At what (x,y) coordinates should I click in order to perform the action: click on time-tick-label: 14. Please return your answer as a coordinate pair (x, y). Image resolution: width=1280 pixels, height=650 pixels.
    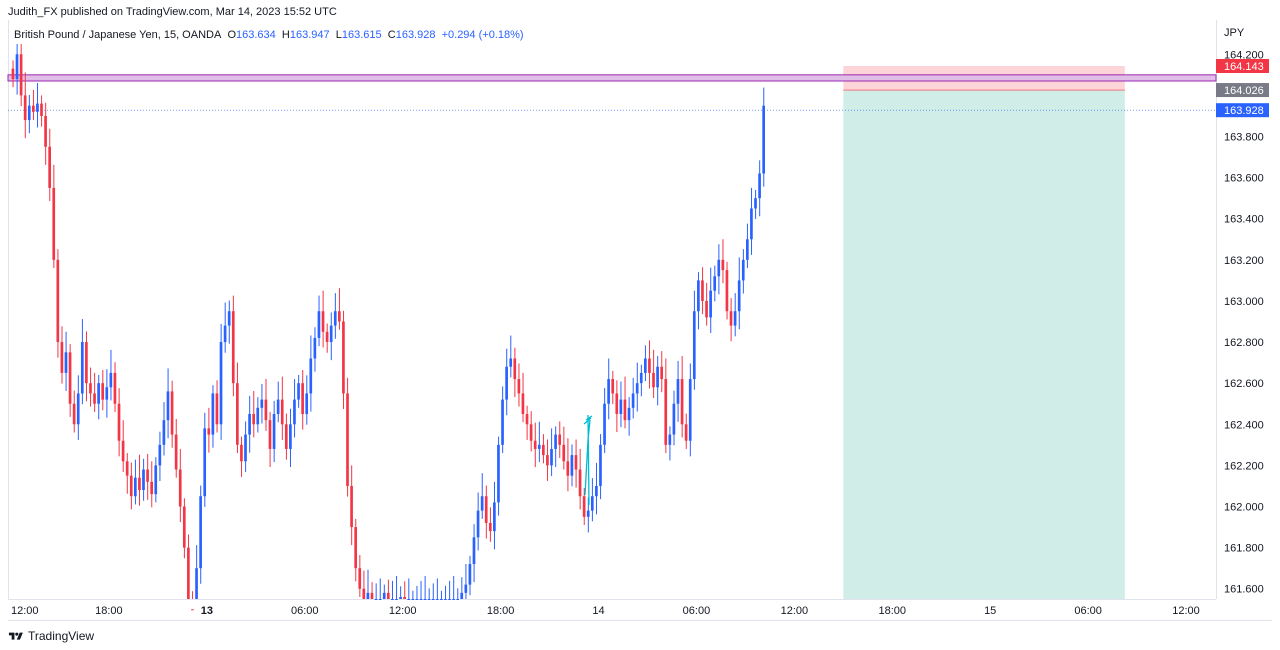
    Looking at the image, I should click on (598, 611).